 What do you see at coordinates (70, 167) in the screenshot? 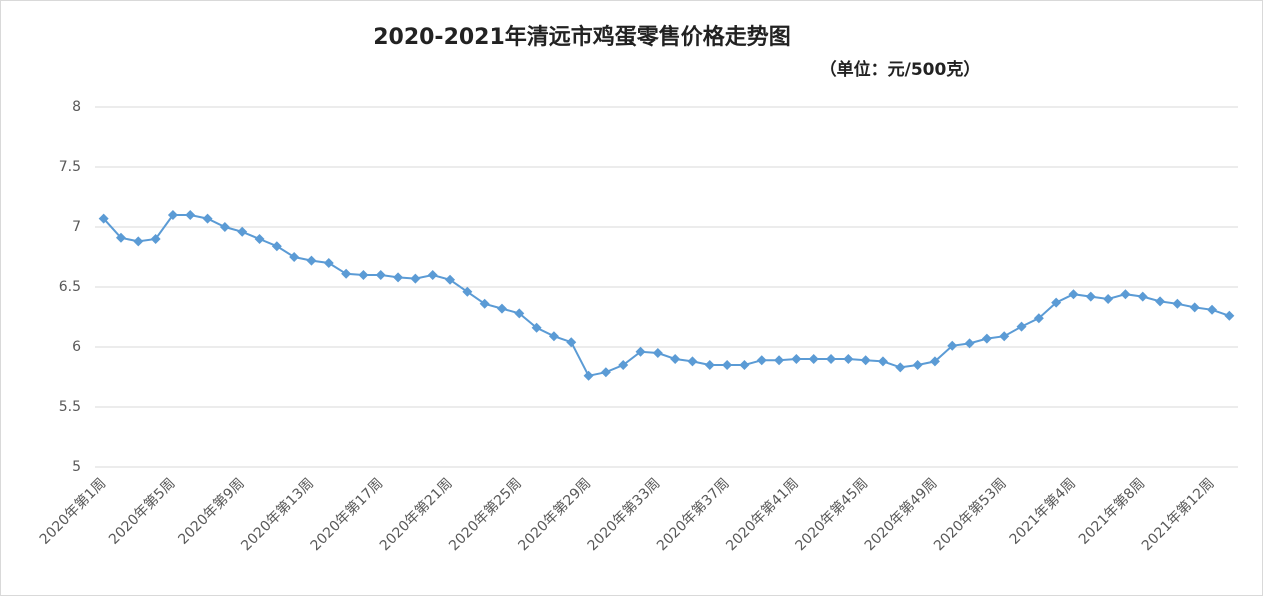
I see `y-tick-label: 7.5` at bounding box center [70, 167].